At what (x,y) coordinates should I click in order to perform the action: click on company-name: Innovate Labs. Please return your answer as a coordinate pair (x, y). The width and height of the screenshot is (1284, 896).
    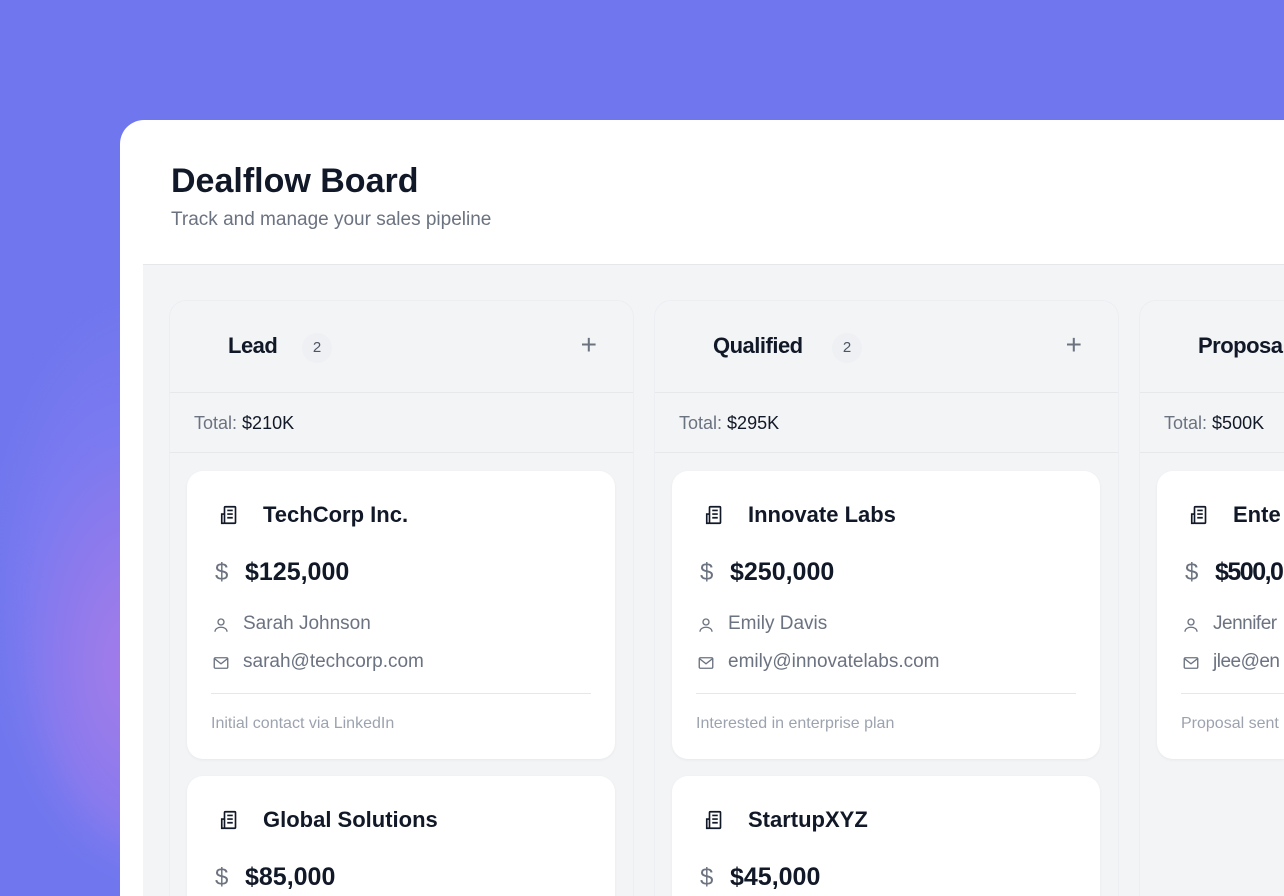
    Looking at the image, I should click on (822, 514).